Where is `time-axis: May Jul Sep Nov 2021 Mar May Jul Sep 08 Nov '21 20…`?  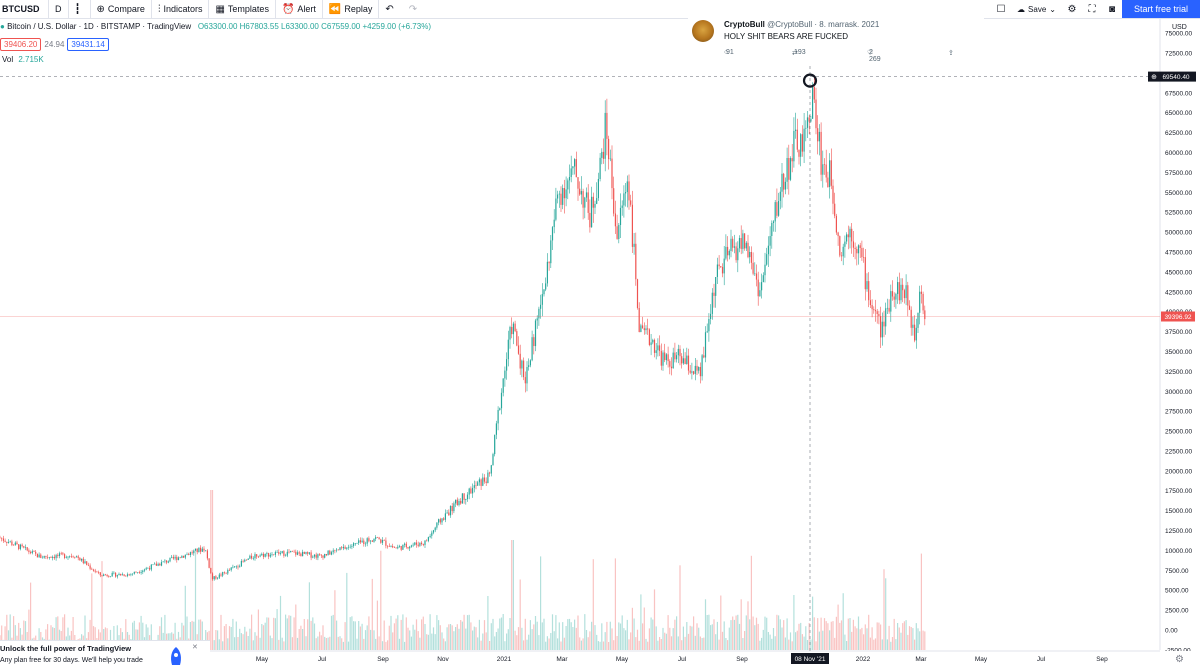
time-axis: May Jul Sep Nov 2021 Mar May Jul Sep 08 Nov '21 20… is located at coordinates (682, 658).